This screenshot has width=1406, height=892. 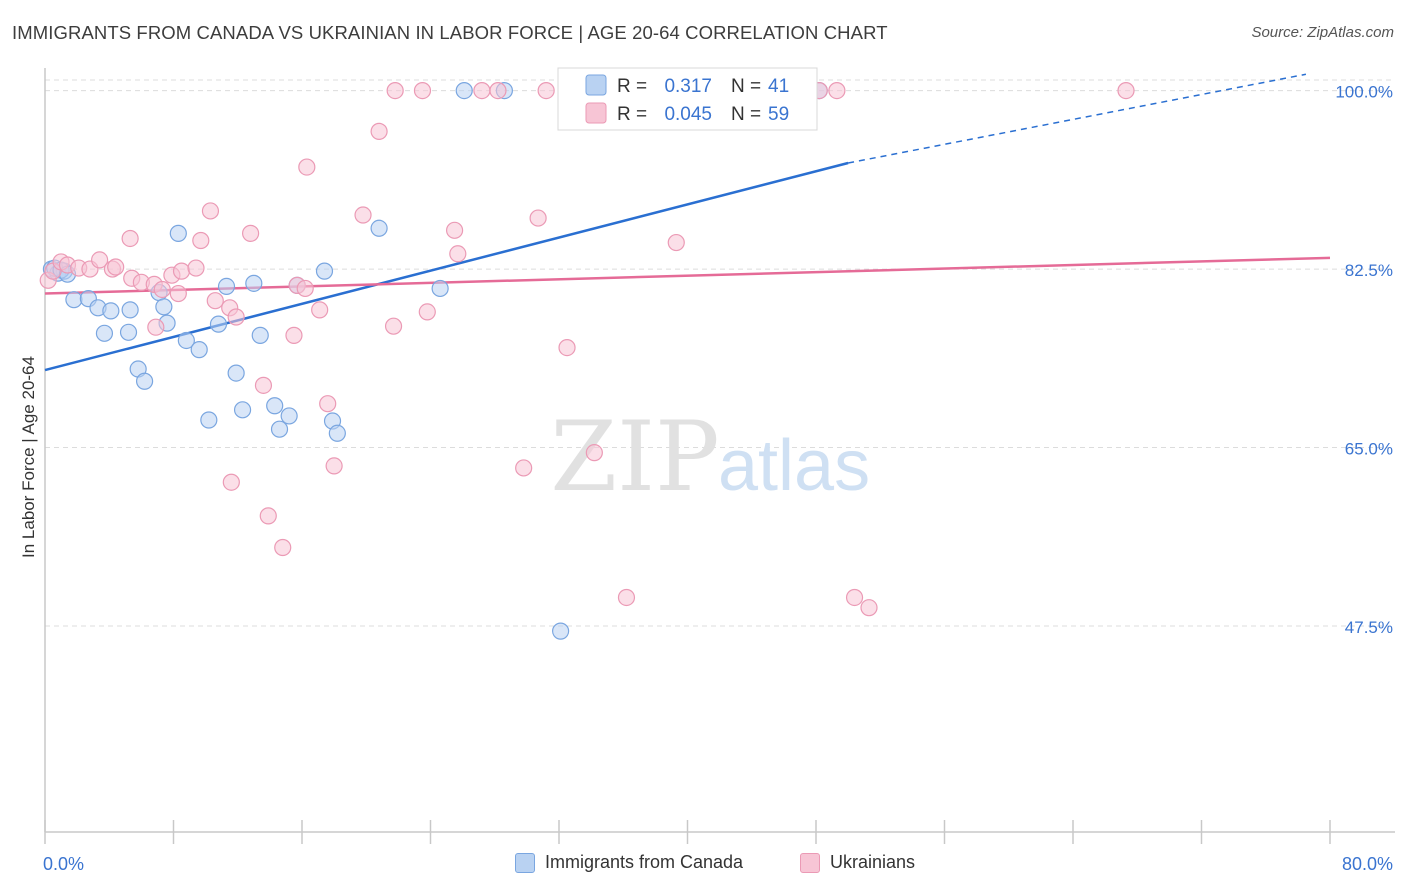 I want to click on x-tick-label: 80.0%, so click(x=1367, y=864).